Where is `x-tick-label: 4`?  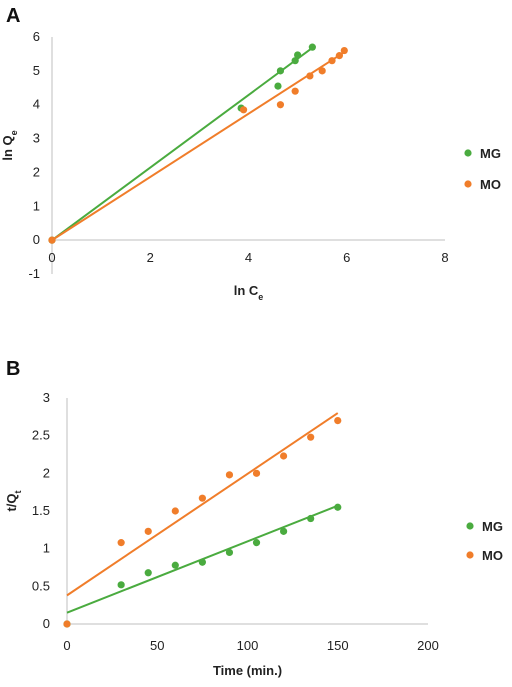
x-tick-label: 4 is located at coordinates (248, 257).